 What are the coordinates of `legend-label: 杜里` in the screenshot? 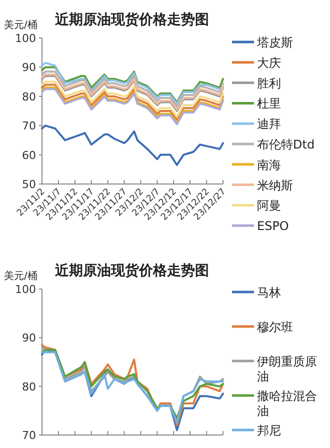 It's located at (269, 103).